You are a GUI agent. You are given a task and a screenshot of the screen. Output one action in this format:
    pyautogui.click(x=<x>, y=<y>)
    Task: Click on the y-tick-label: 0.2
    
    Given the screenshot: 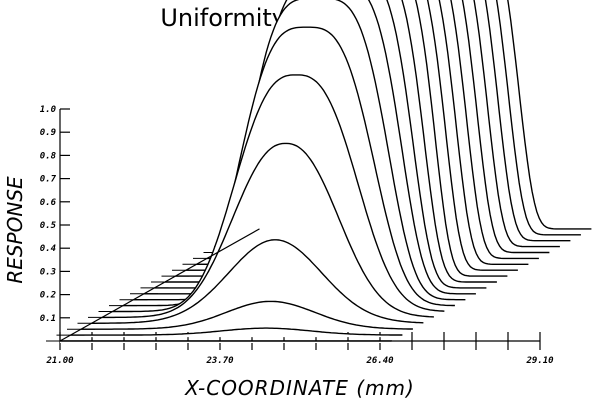 What is the action you would take?
    pyautogui.click(x=48, y=296)
    